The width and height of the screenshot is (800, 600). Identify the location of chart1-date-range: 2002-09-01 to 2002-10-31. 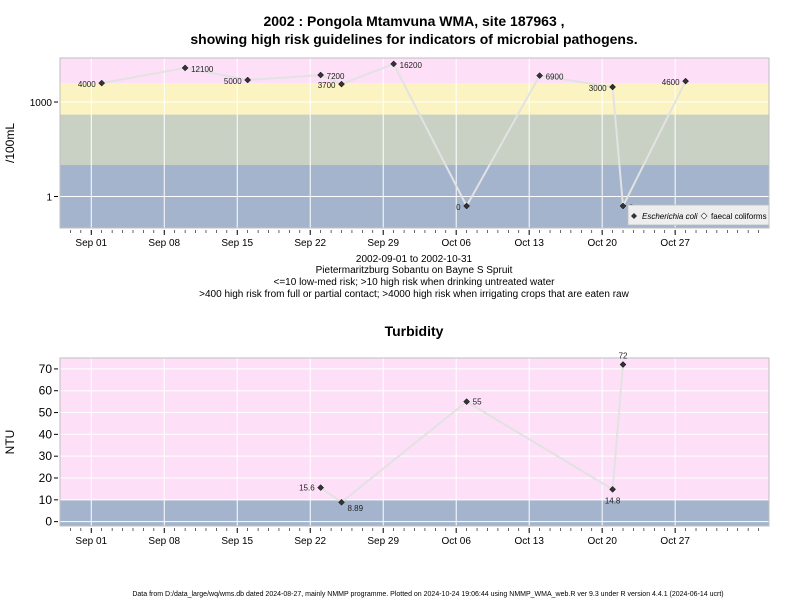
(414, 259).